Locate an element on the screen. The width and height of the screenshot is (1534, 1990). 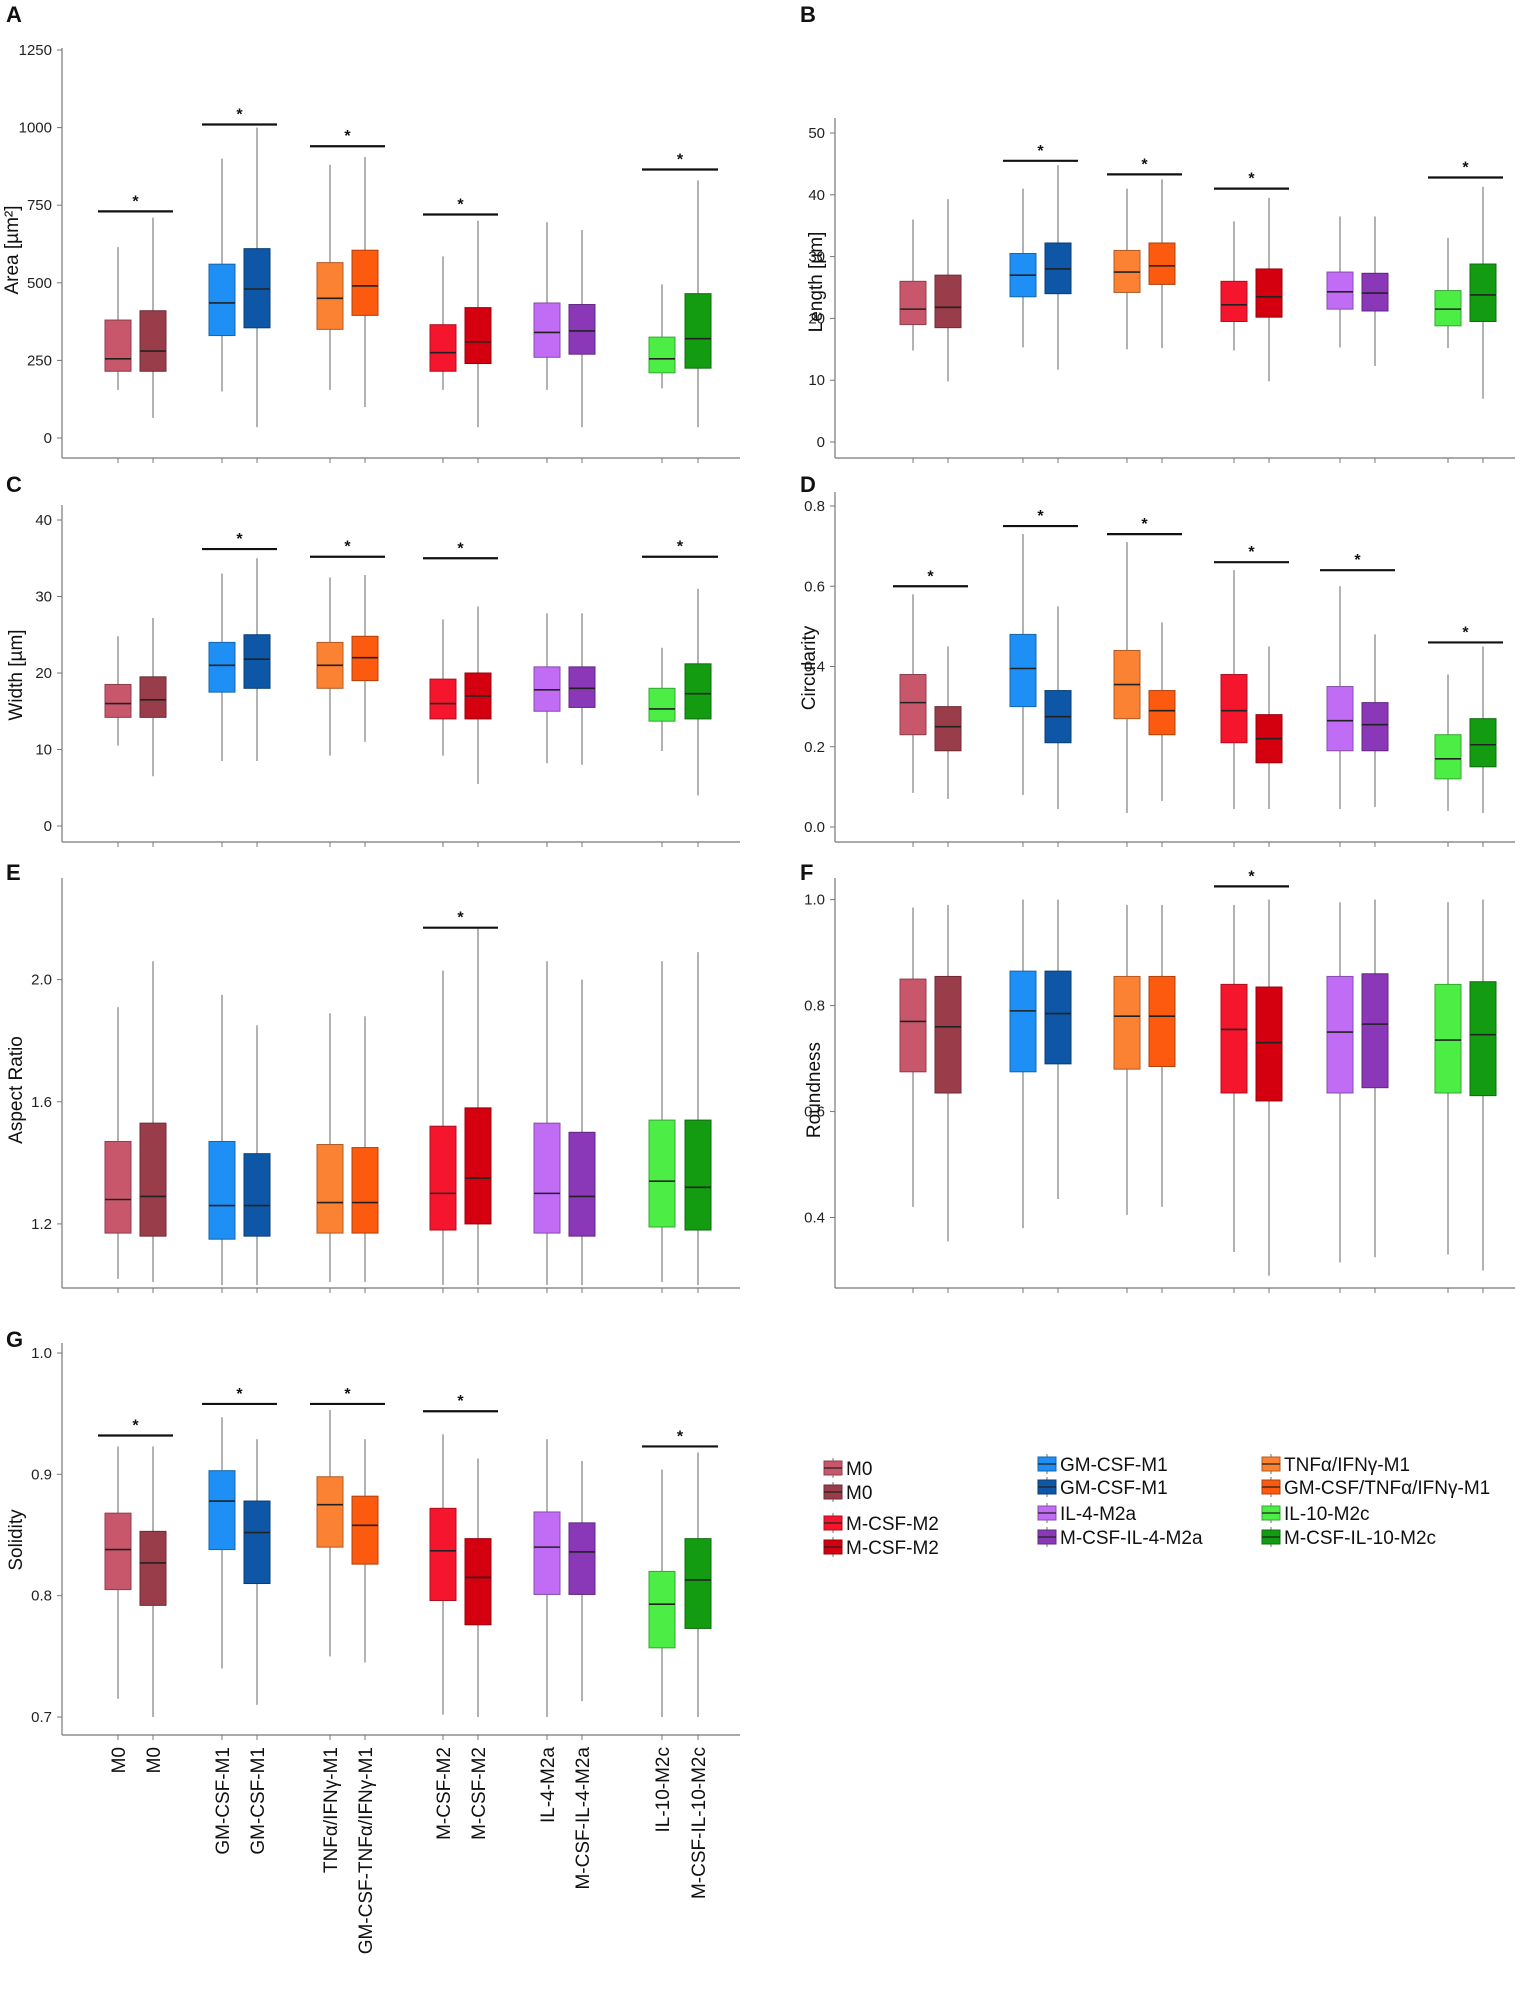
legend-label: M0 is located at coordinates (859, 1469).